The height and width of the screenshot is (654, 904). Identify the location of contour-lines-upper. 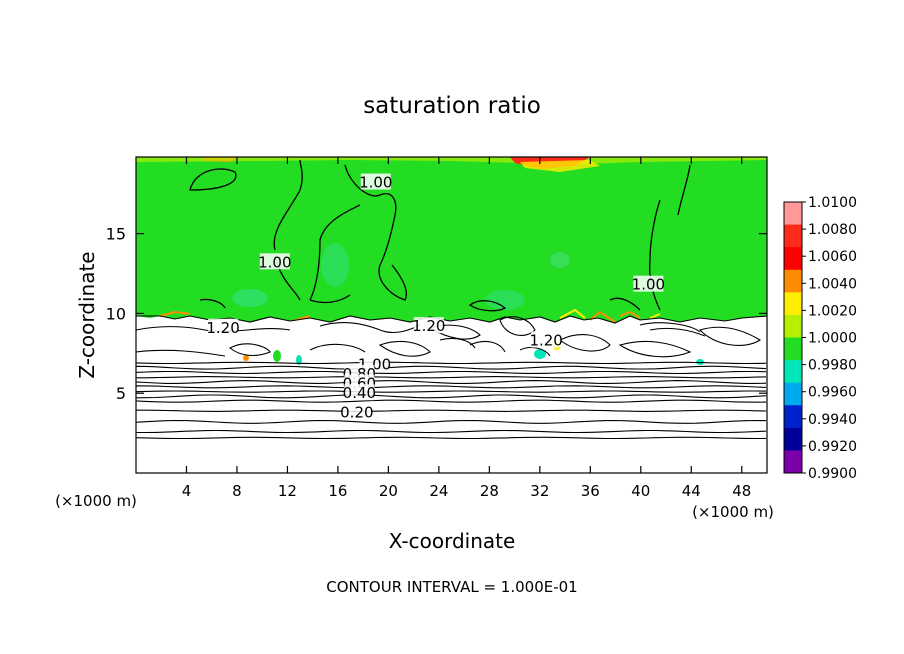
(440, 235).